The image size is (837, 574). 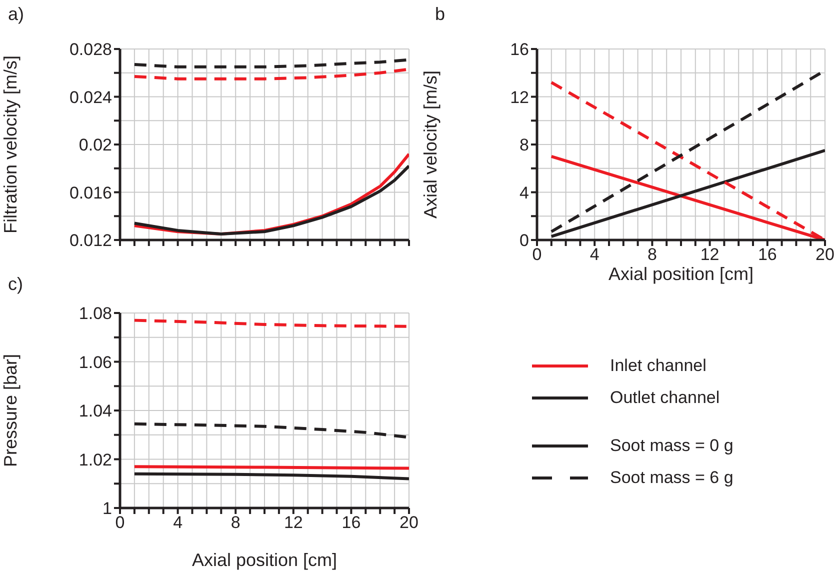 What do you see at coordinates (672, 446) in the screenshot?
I see `legend-label: Soot mass = 0 g` at bounding box center [672, 446].